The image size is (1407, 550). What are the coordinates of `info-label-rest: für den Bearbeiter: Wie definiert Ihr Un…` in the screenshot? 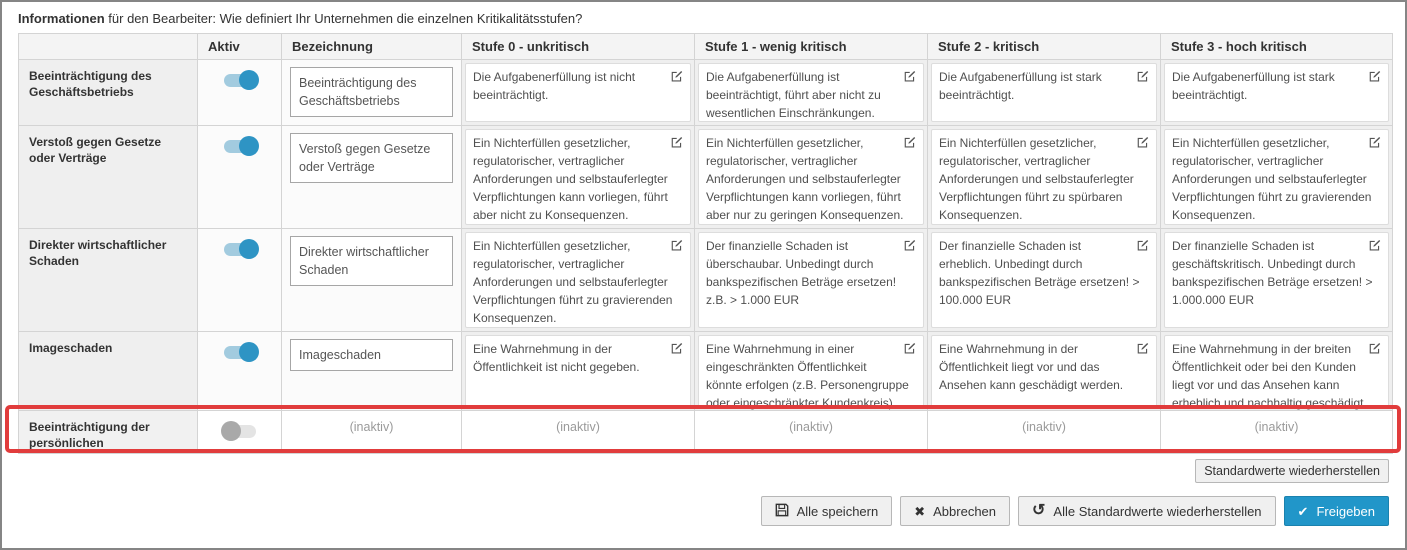 It's located at (343, 18).